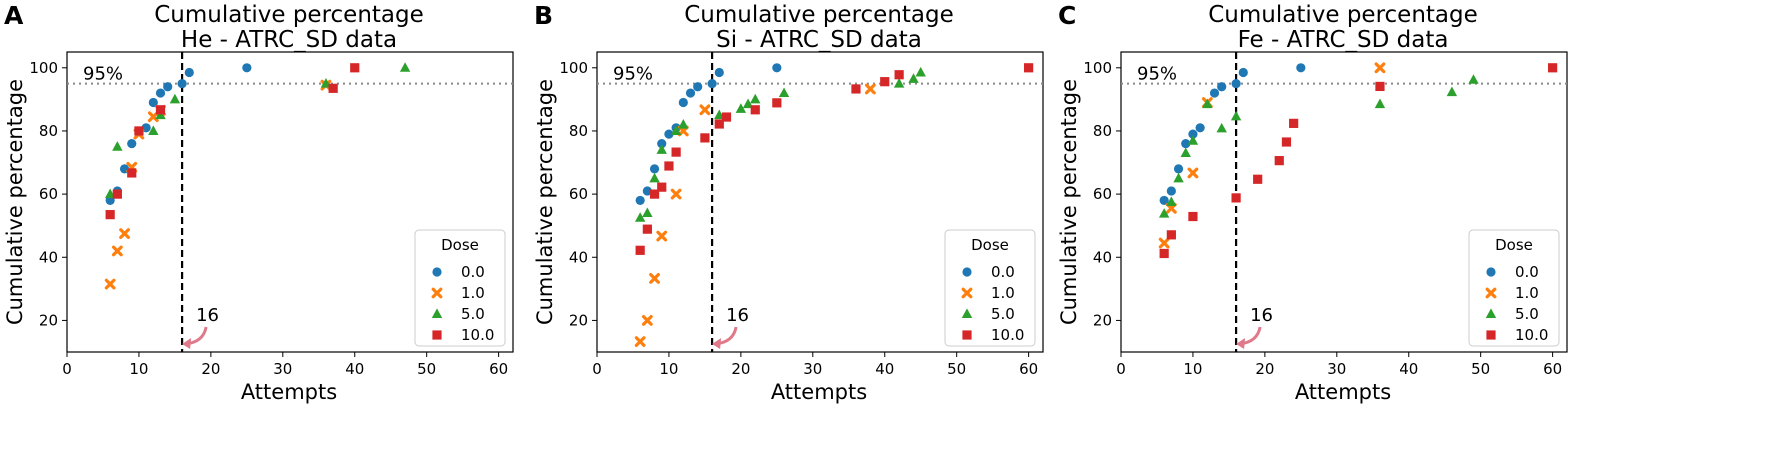 This screenshot has height=459, width=1772. What do you see at coordinates (990, 245) in the screenshot?
I see `chart-b-legend-title: Dose` at bounding box center [990, 245].